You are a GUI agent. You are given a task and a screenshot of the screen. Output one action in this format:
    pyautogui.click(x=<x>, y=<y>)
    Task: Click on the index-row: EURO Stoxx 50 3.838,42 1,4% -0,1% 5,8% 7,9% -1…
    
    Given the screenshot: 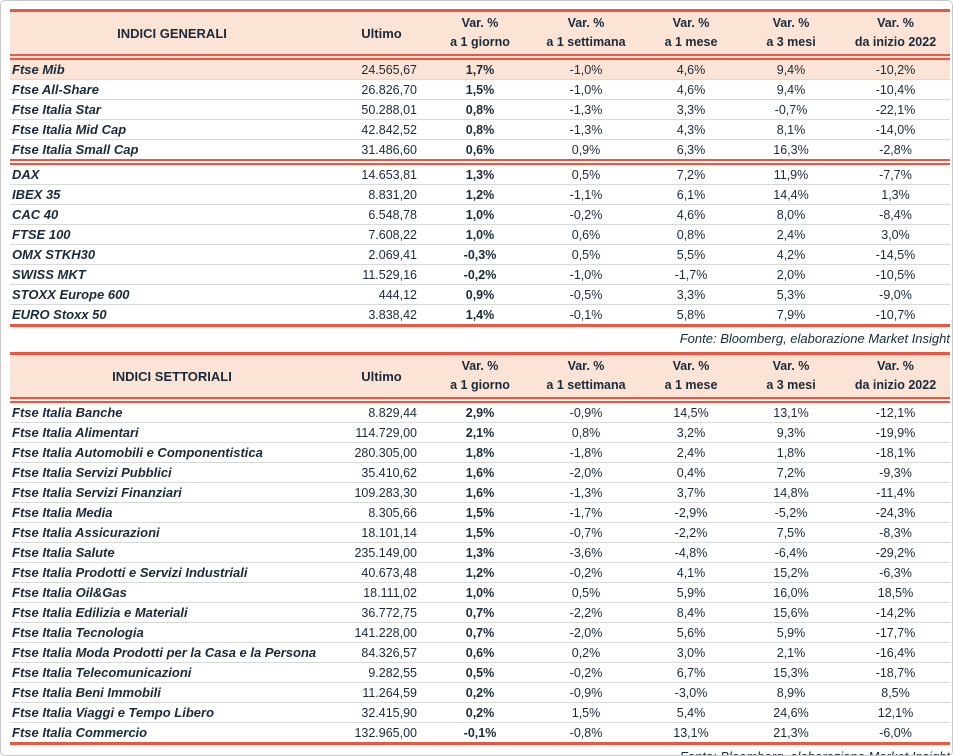 What is the action you would take?
    pyautogui.click(x=480, y=315)
    